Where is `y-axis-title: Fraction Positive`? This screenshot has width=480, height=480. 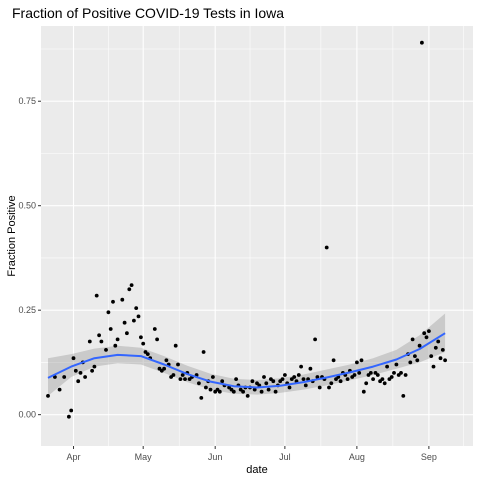
y-axis-title: Fraction Positive is located at coordinates (12, 235).